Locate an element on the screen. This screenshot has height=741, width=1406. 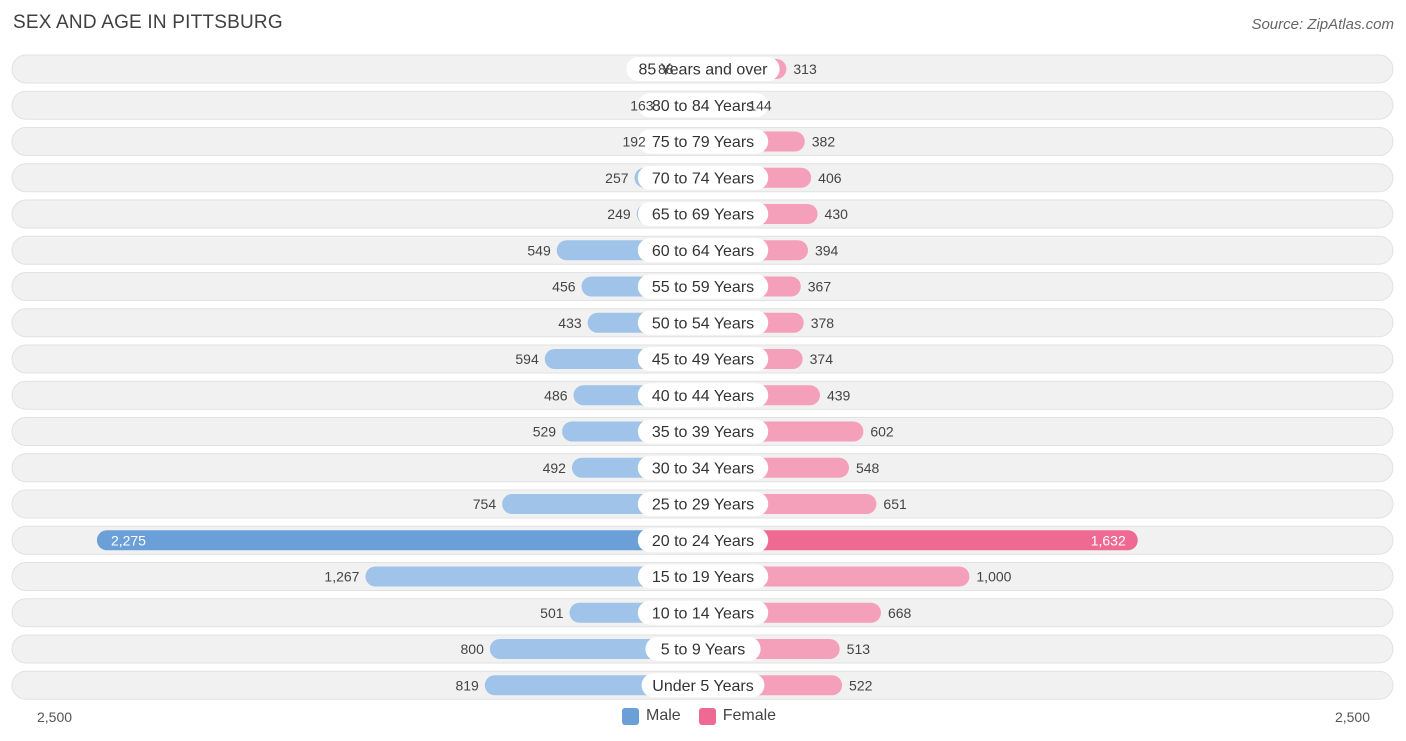
chart-row: 20 to 24 Years 2,275 1,632 is located at coordinates (702, 540).